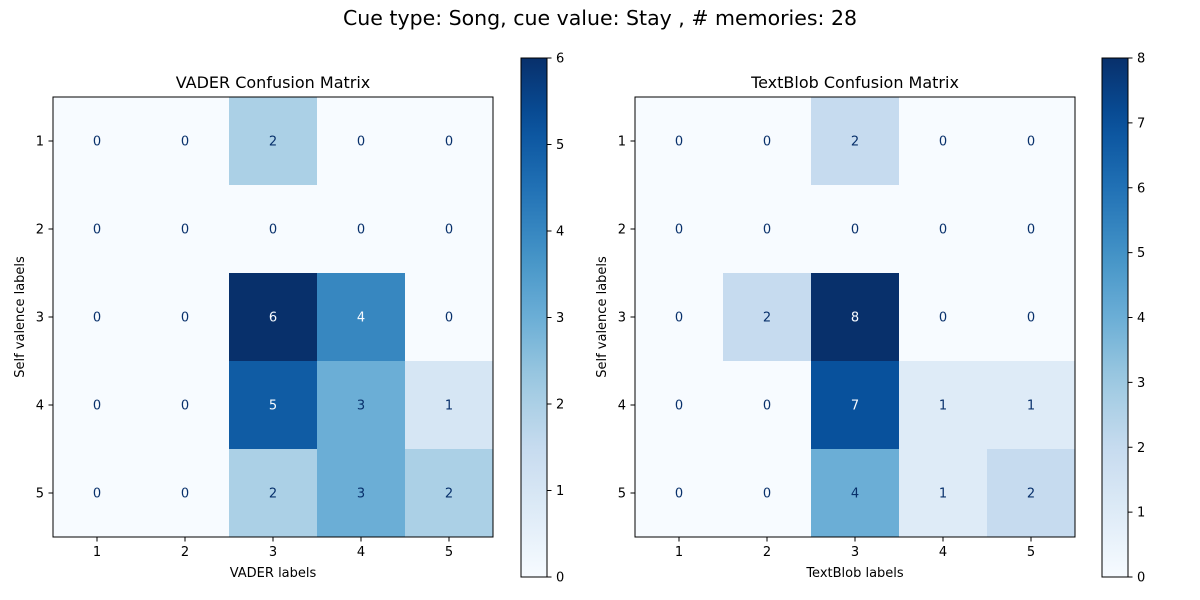  What do you see at coordinates (1141, 59) in the screenshot?
I see `colorbar-tick-label: 8` at bounding box center [1141, 59].